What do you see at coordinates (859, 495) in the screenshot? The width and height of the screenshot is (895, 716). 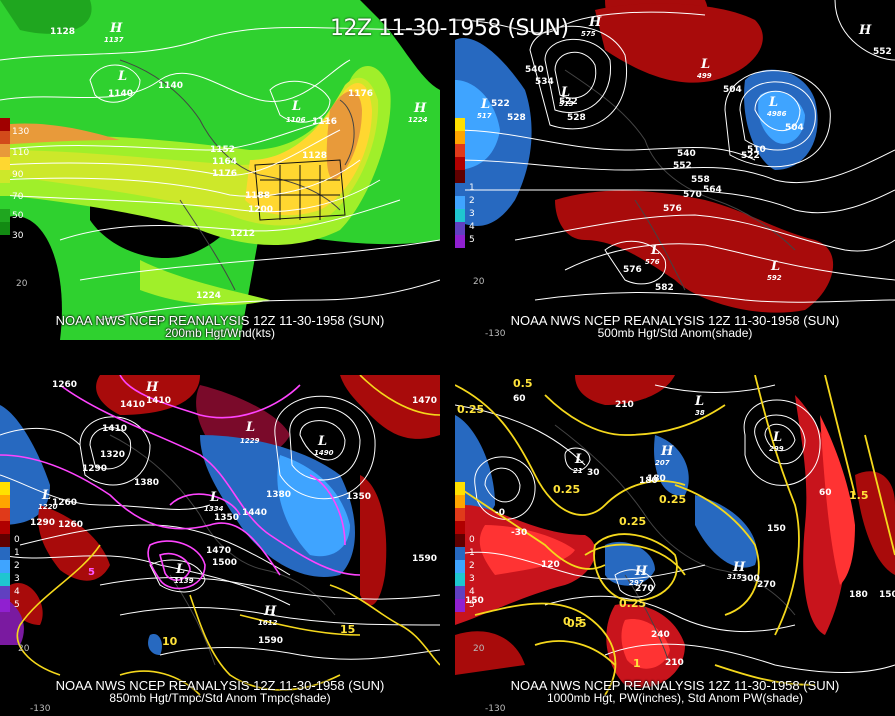 I see `pw-label: 1.5` at bounding box center [859, 495].